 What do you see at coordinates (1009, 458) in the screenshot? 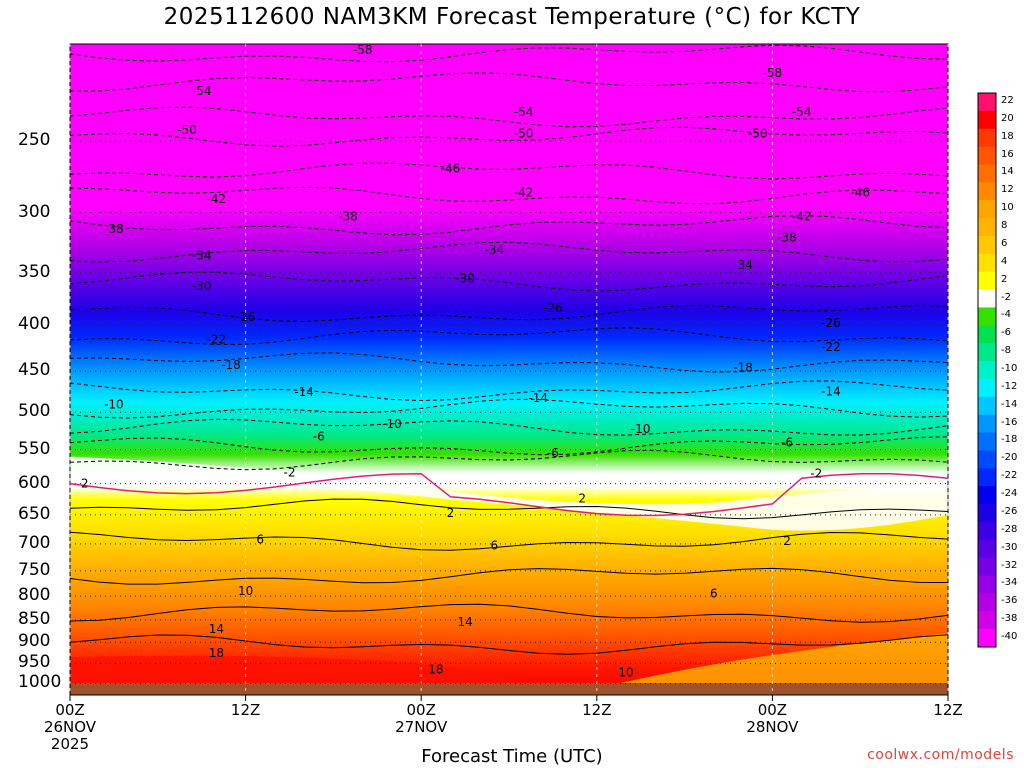
I see `colorbar-label: -20` at bounding box center [1009, 458].